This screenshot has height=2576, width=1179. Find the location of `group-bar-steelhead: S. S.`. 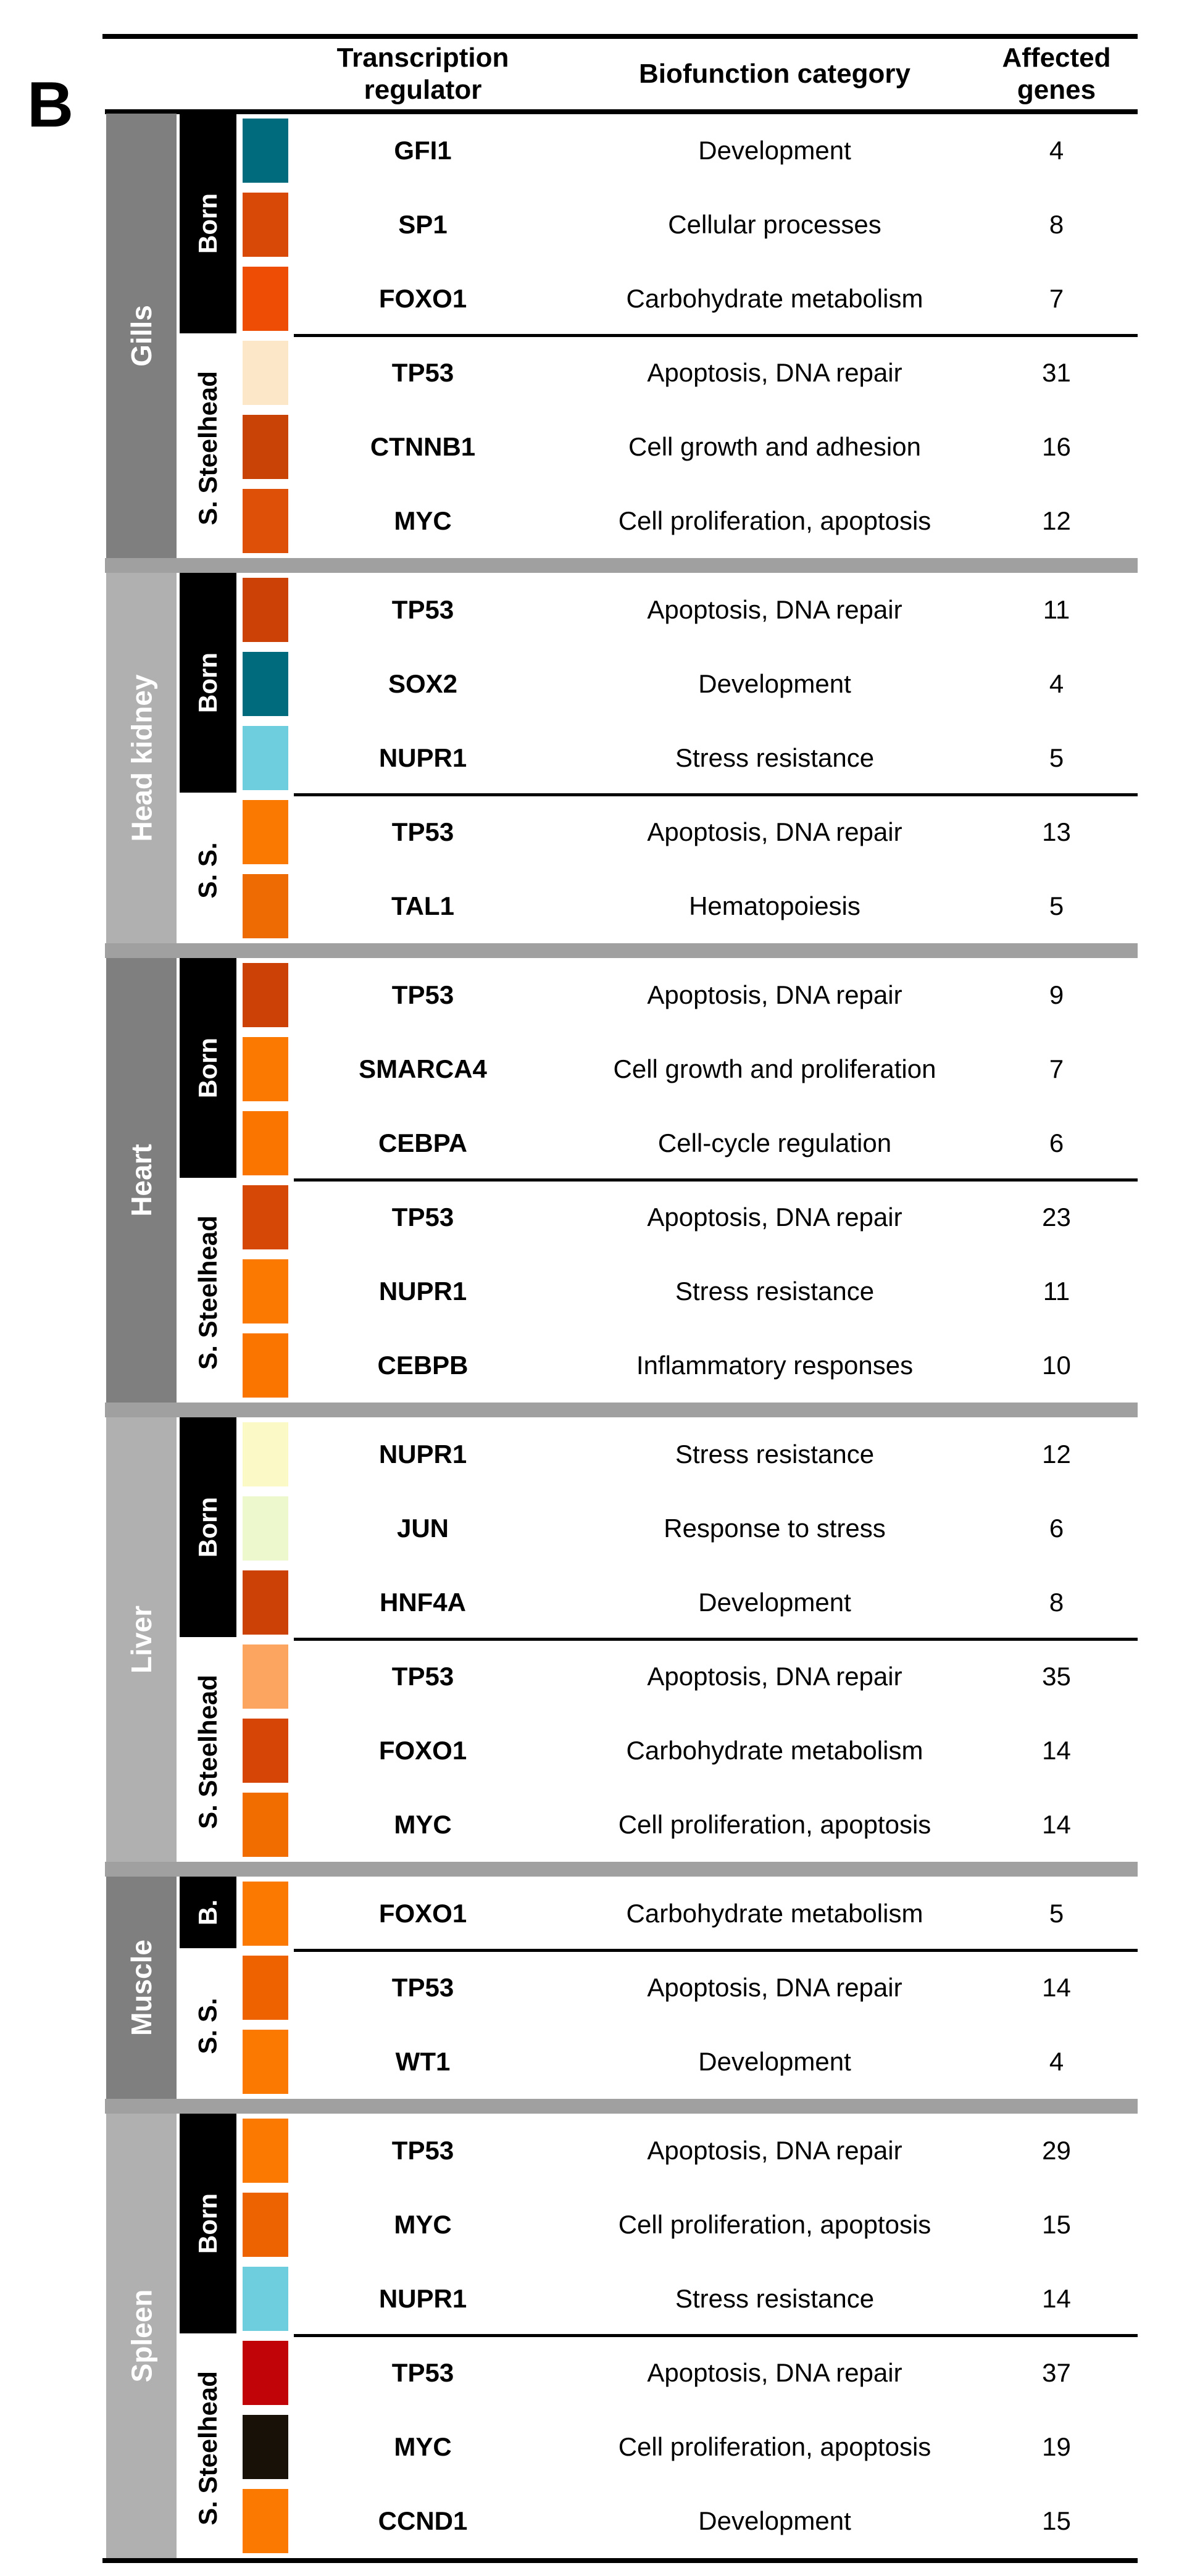

group-bar-steelhead: S. S. is located at coordinates (208, 2026).